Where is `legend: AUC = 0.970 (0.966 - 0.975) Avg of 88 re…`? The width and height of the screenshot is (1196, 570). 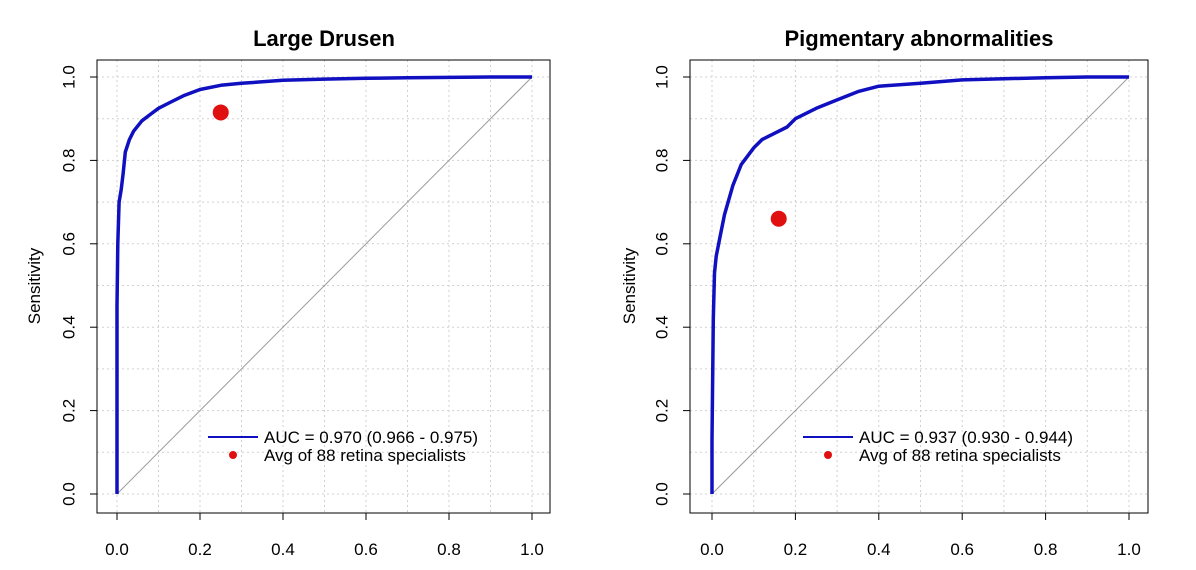 legend: AUC = 0.970 (0.966 - 0.975) Avg of 88 re… is located at coordinates (343, 446).